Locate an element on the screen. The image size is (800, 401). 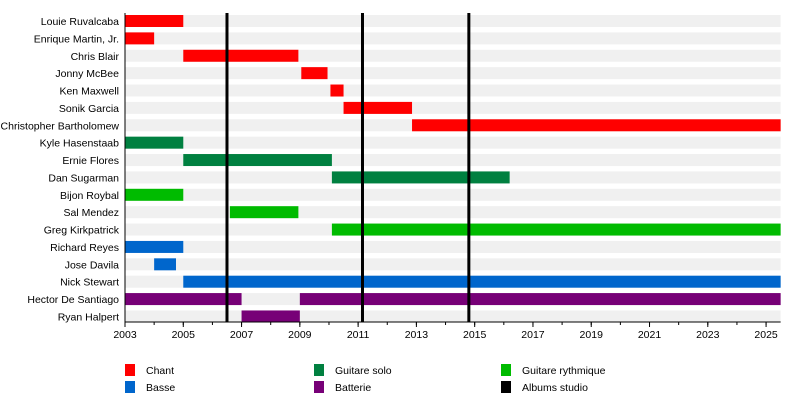
legend-label: Guitare solo is located at coordinates (363, 371).